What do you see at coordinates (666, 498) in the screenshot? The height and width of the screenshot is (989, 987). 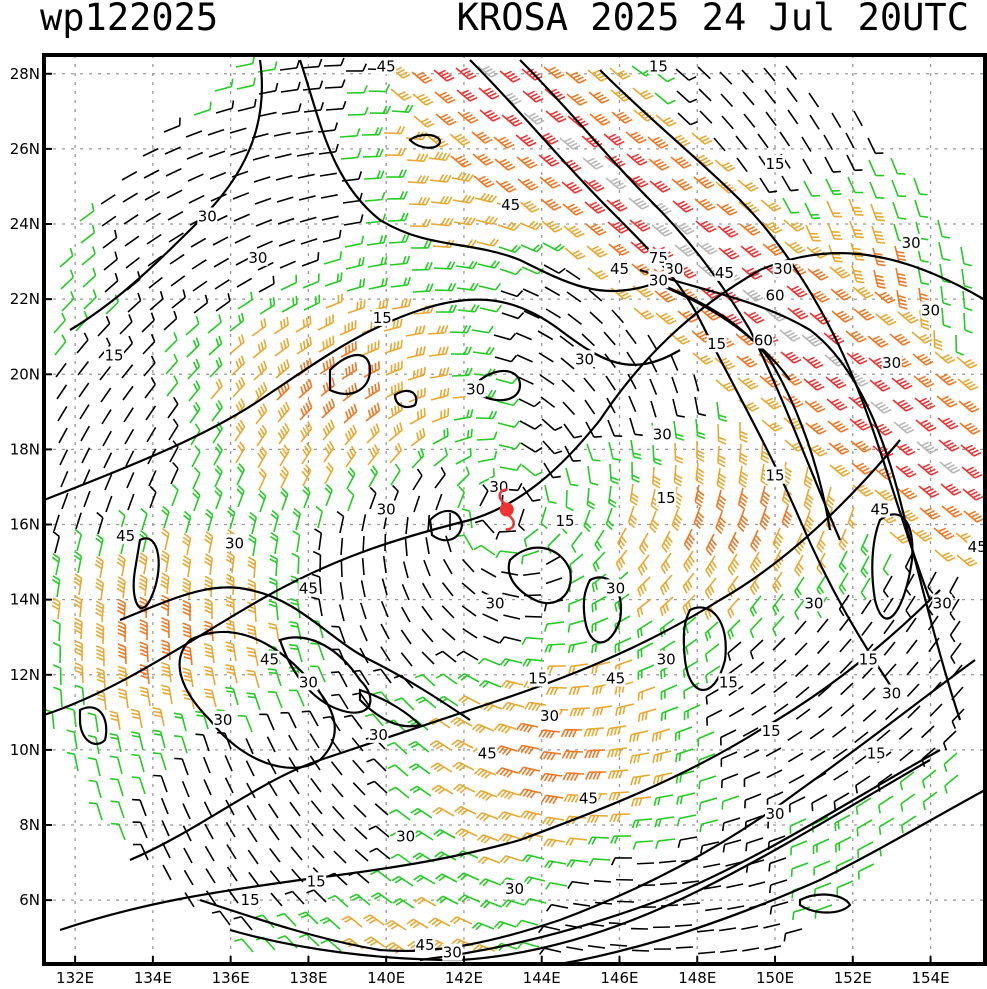 I see `contour-label: 15` at bounding box center [666, 498].